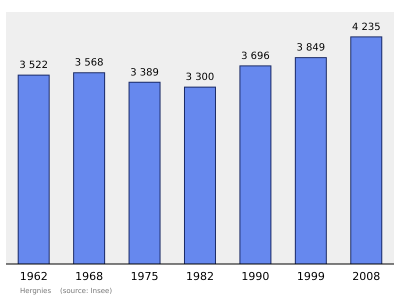 The height and width of the screenshot is (299, 400). What do you see at coordinates (311, 48) in the screenshot?
I see `data-label: 3 849` at bounding box center [311, 48].